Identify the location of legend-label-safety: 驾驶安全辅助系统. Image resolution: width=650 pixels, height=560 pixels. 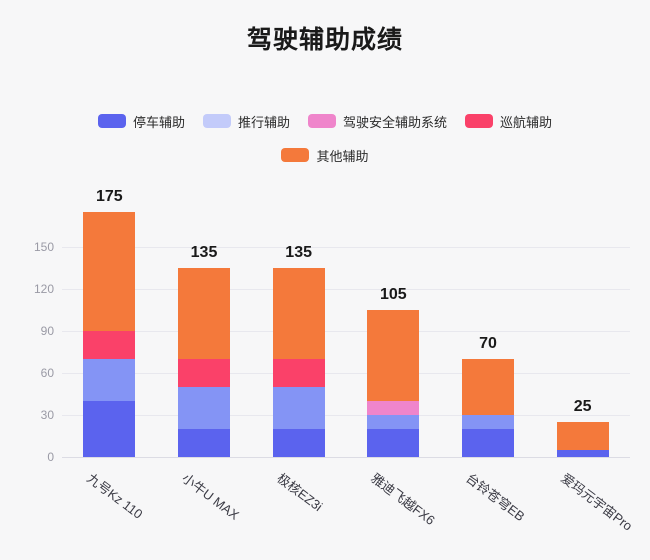
(395, 122).